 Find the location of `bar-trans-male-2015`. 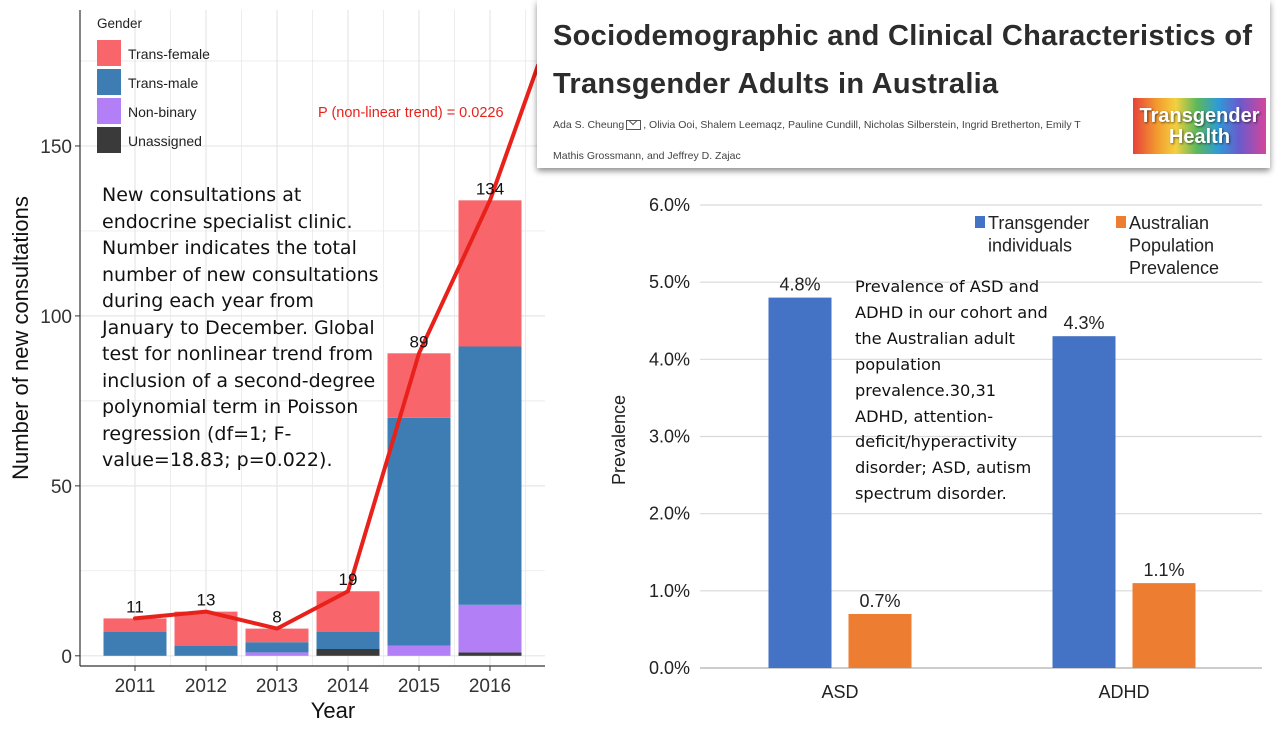

bar-trans-male-2015 is located at coordinates (419, 531).